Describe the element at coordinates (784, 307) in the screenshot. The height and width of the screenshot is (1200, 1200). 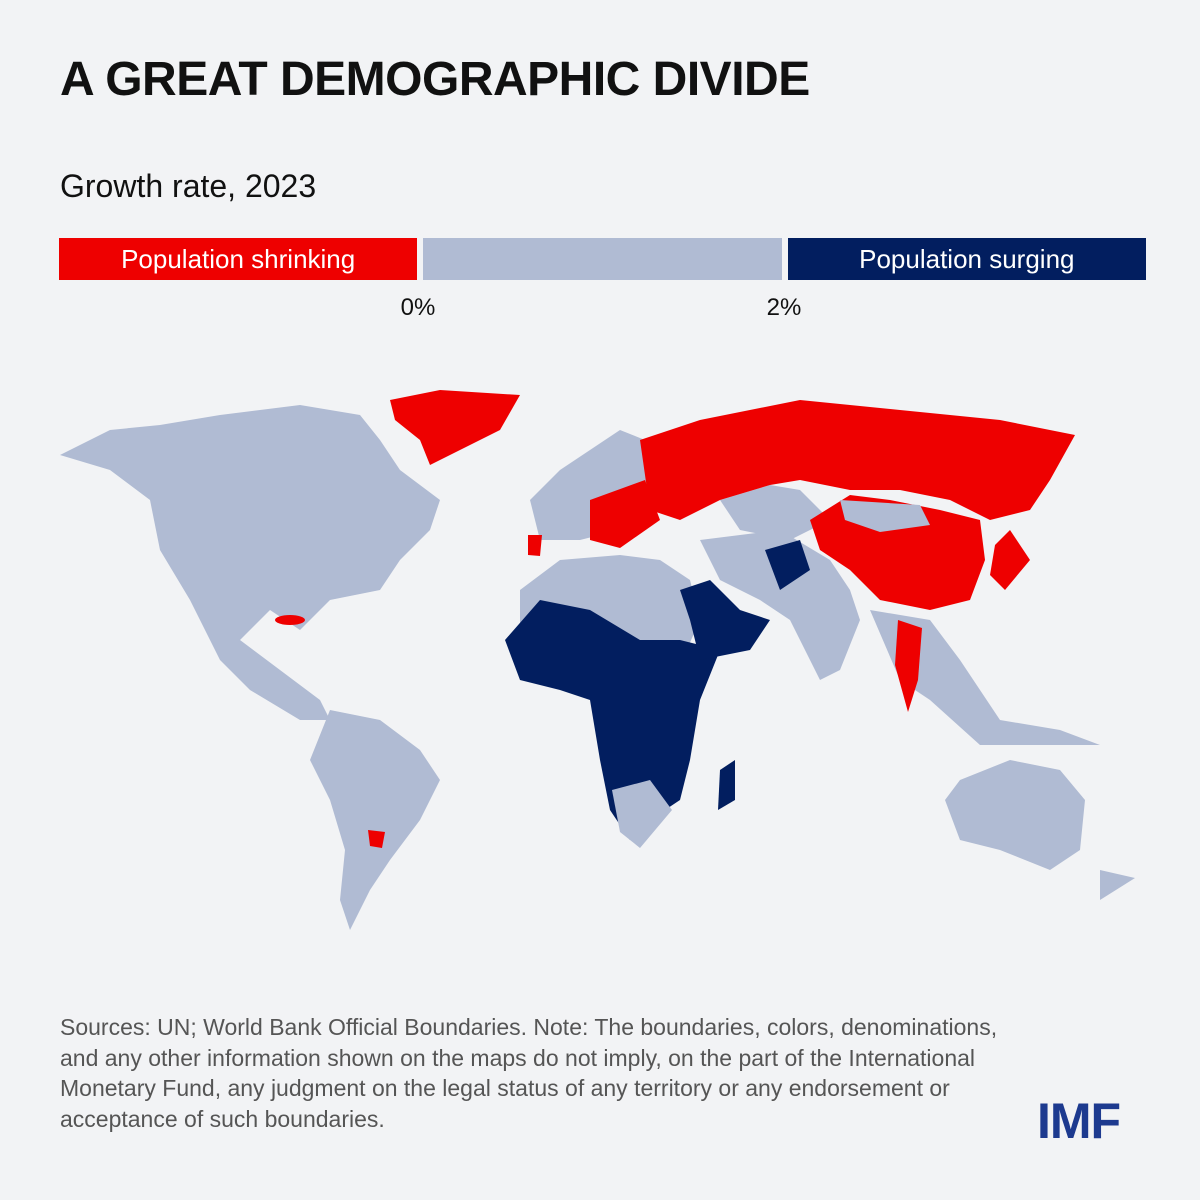
I see `legend-tick-2: 2%` at that location.